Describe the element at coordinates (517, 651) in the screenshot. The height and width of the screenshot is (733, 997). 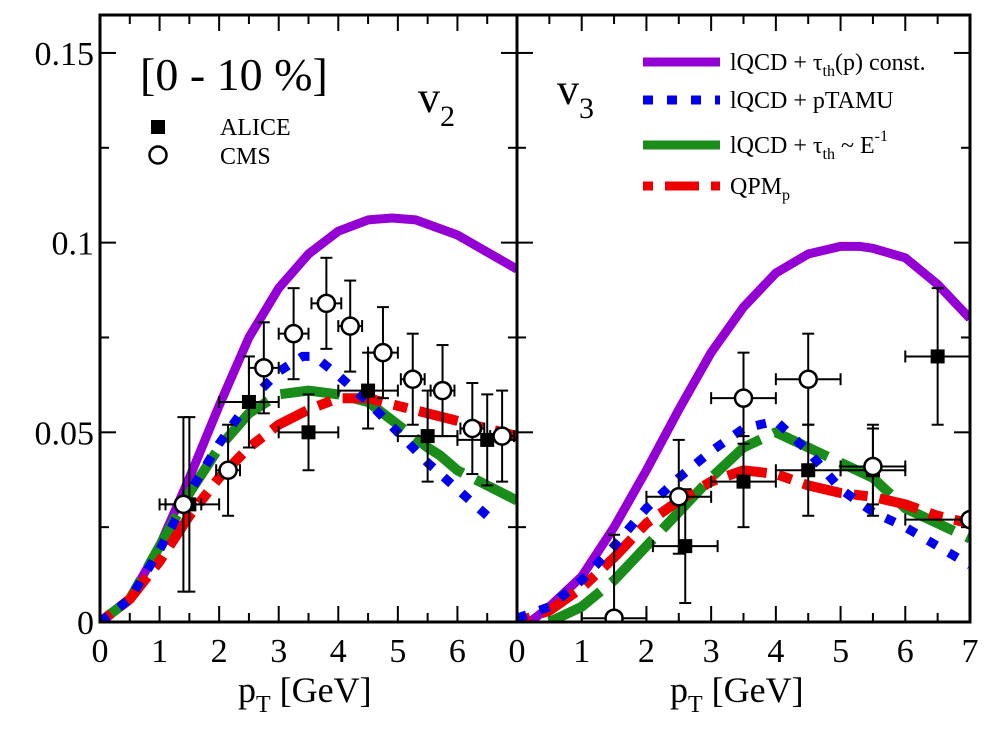
I see `x-tick-label-v3: 0` at that location.